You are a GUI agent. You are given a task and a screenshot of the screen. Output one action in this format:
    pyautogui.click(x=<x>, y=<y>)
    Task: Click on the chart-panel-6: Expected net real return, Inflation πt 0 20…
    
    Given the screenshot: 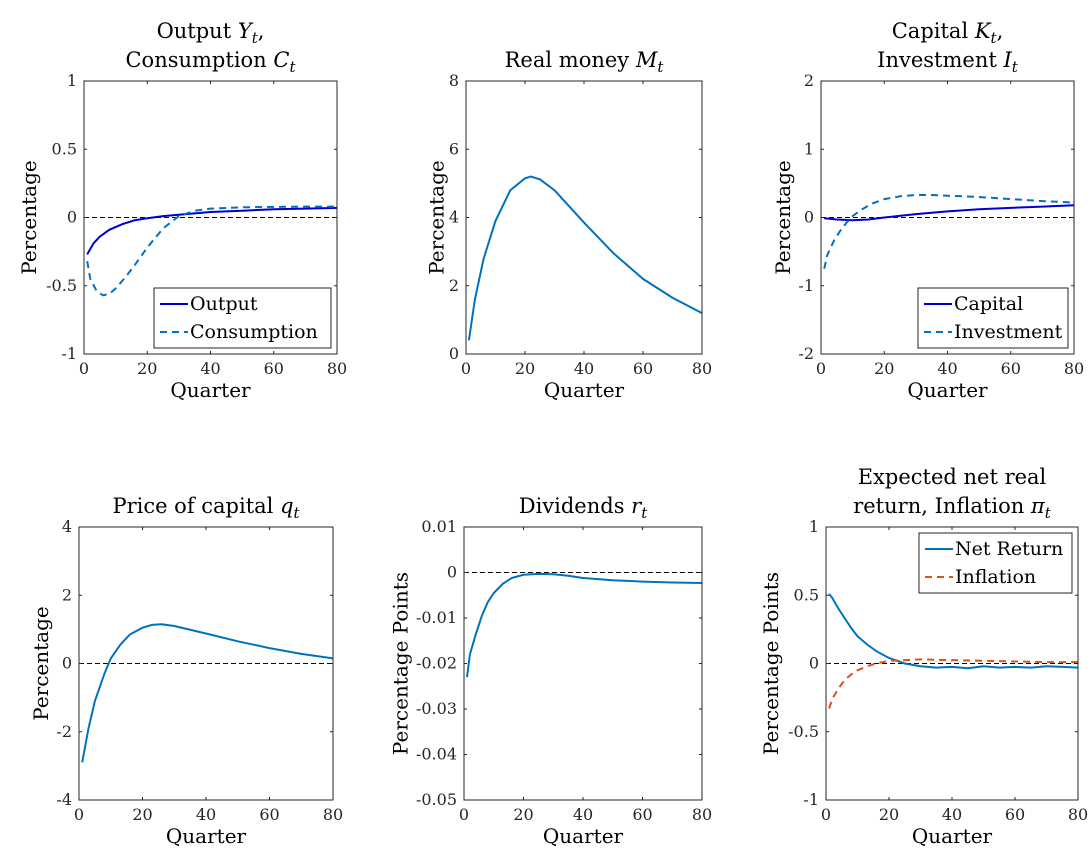 What is the action you would take?
    pyautogui.click(x=923, y=656)
    